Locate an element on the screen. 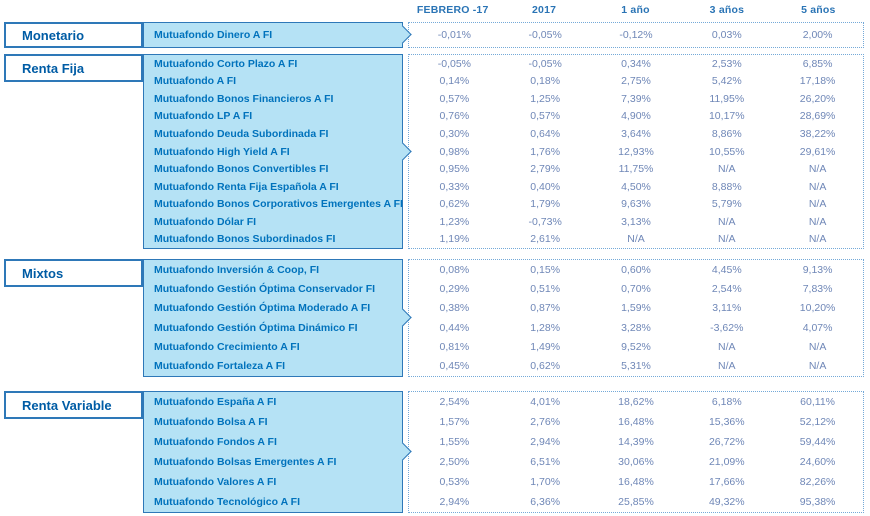 The image size is (870, 516). returns-row: 0,76% 0,57% 4,90% 10,17% 28,69% is located at coordinates (636, 117).